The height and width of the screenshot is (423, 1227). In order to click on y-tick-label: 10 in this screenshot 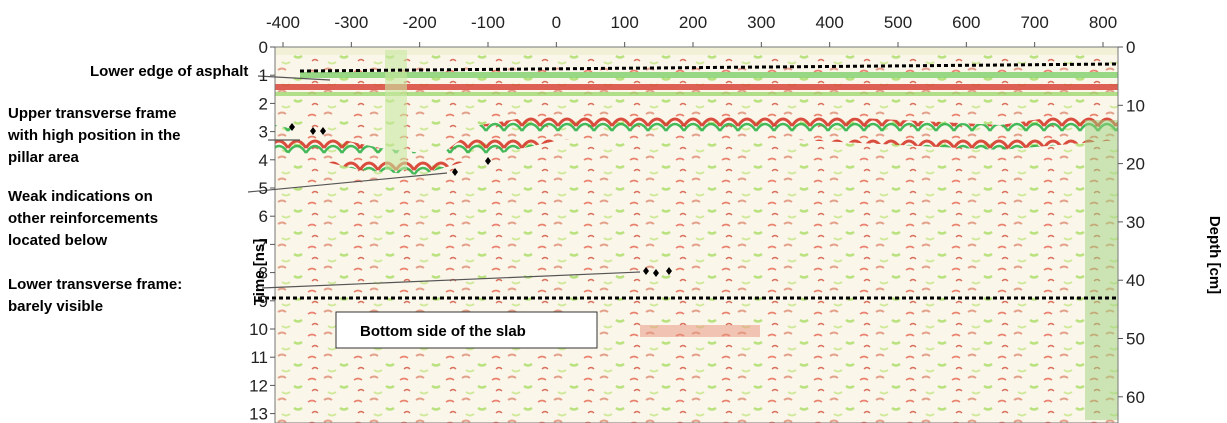, I will do `click(258, 329)`.